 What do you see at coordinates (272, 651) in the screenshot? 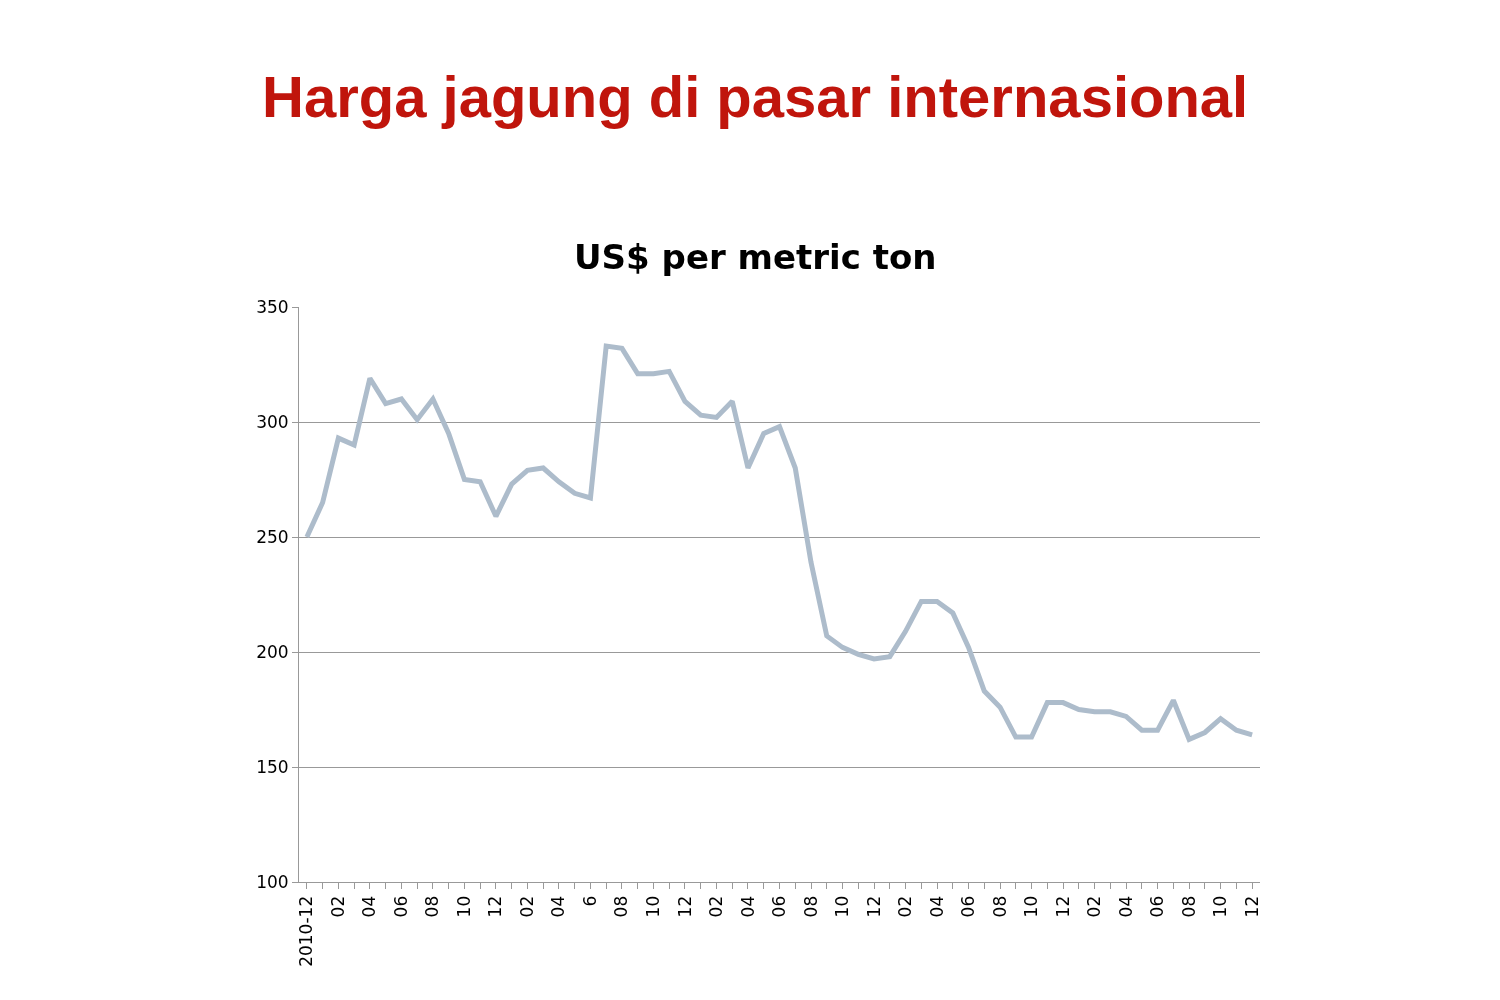
I see `y-tick-label: 200` at bounding box center [272, 651].